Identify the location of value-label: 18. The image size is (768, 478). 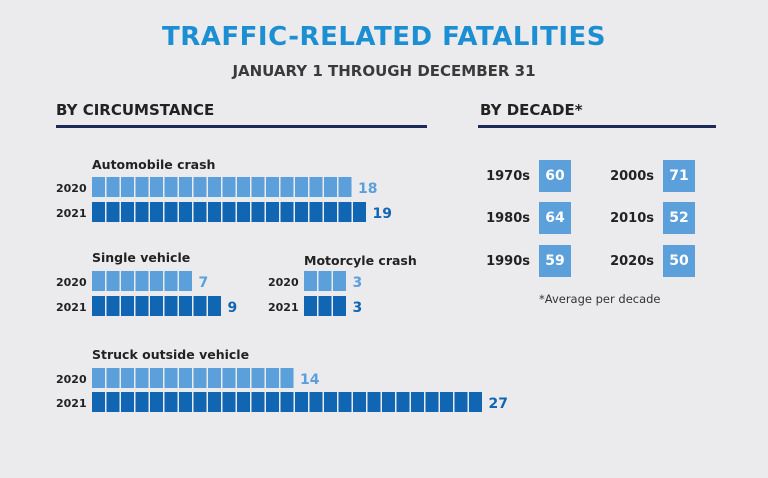
(367, 189).